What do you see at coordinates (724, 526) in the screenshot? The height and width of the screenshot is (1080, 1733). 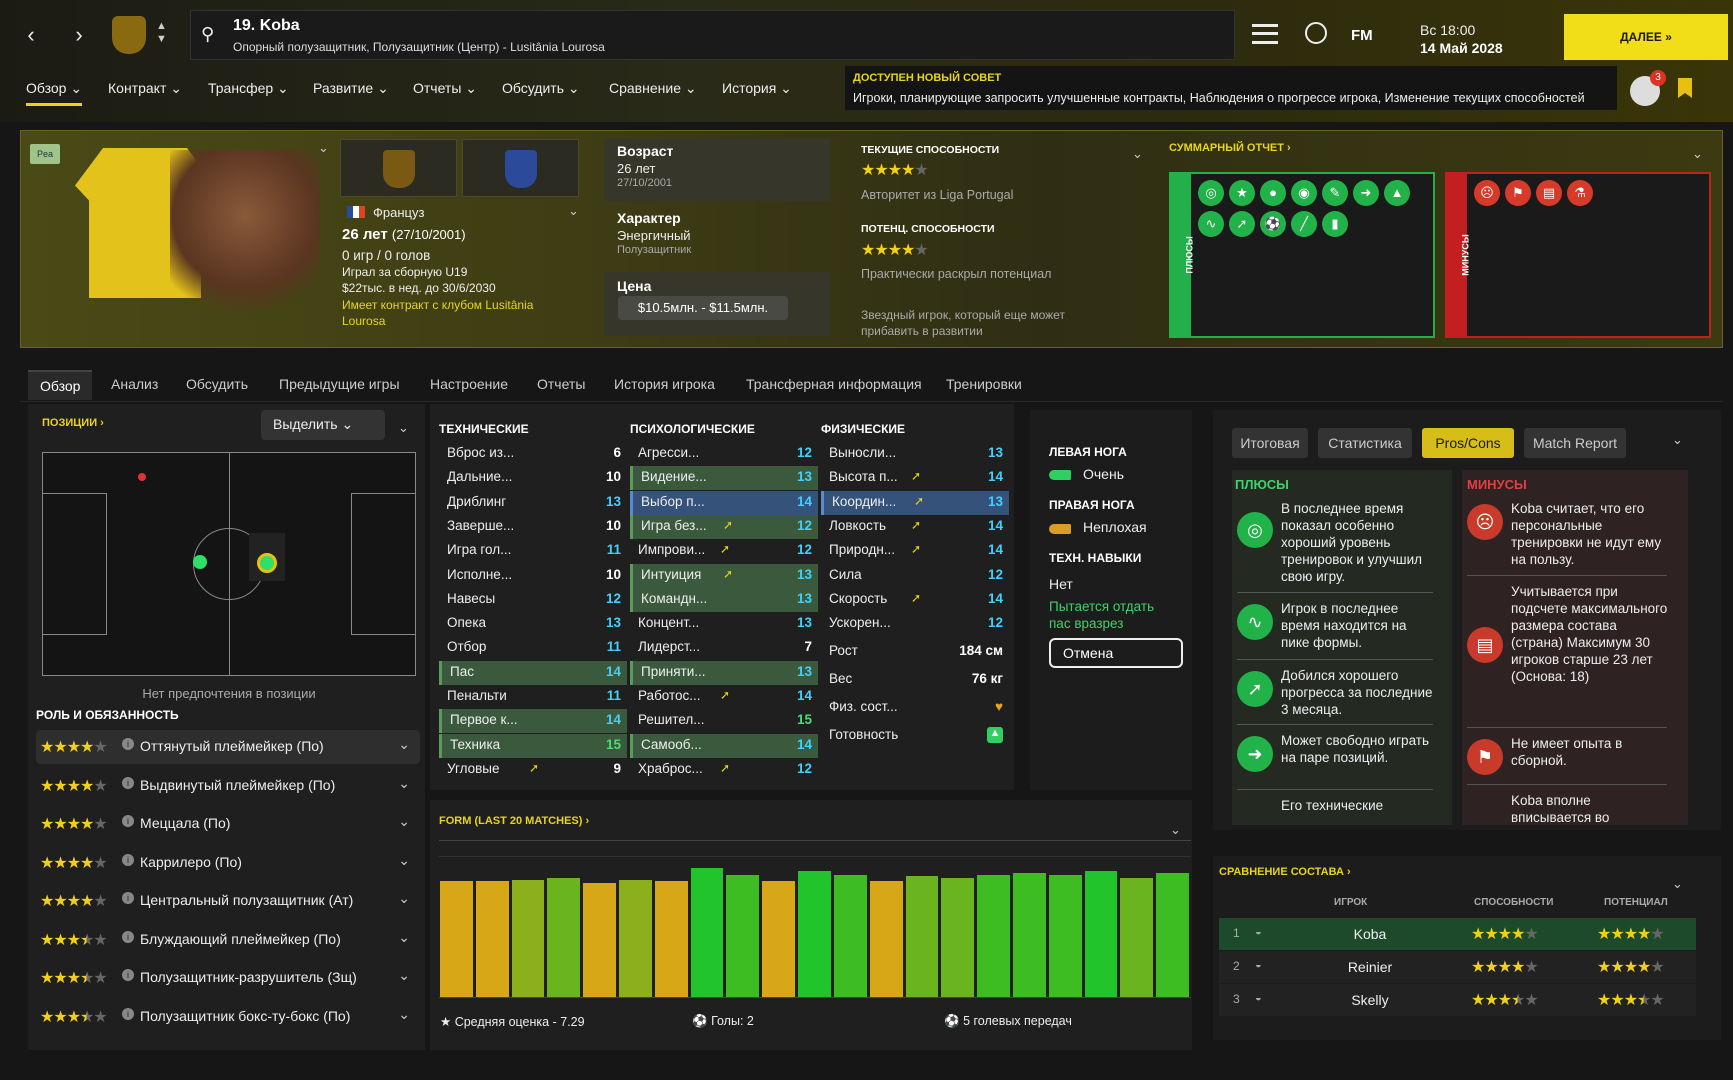 I see `attribute-row: Игра без... ➚ 12` at bounding box center [724, 526].